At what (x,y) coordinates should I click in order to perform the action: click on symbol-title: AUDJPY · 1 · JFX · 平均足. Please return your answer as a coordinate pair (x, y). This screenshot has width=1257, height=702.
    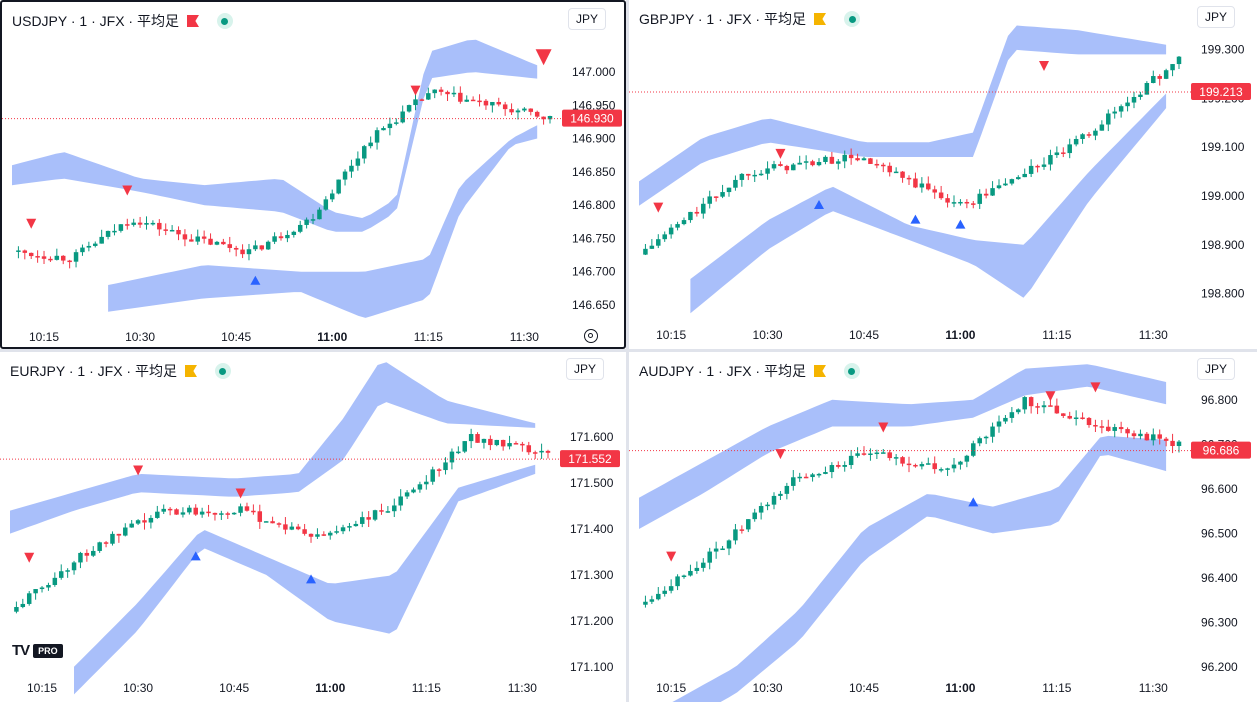
    Looking at the image, I should click on (722, 371).